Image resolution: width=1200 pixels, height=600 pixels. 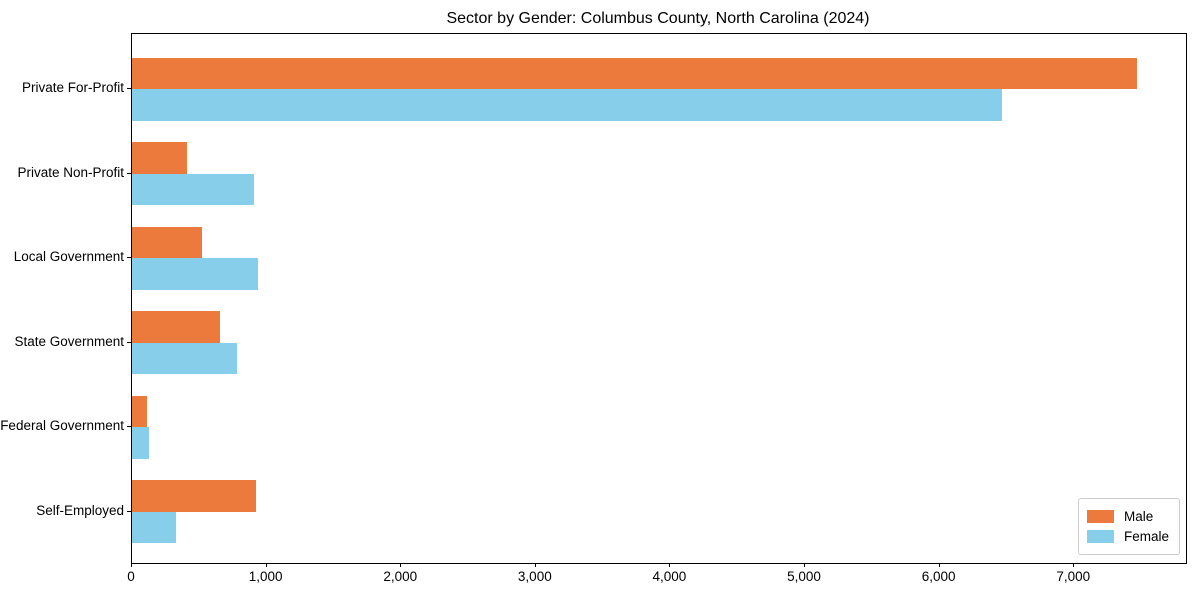 What do you see at coordinates (1073, 576) in the screenshot?
I see `x-tick-label: 7,000` at bounding box center [1073, 576].